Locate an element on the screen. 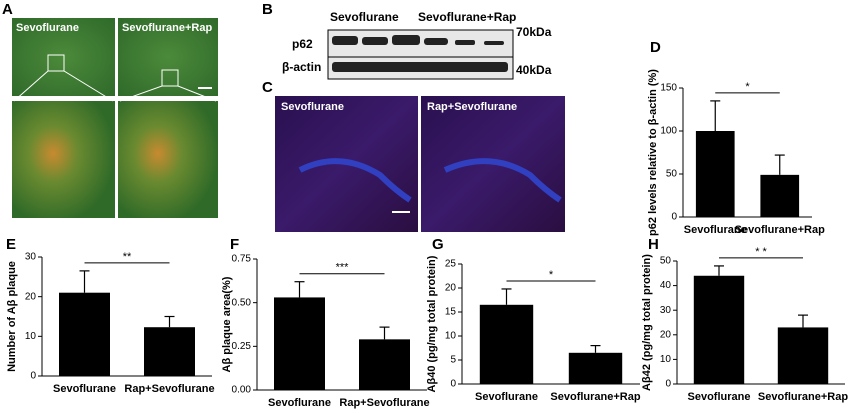 The height and width of the screenshot is (413, 850). y-tick-label: 0.50 is located at coordinates (242, 302).